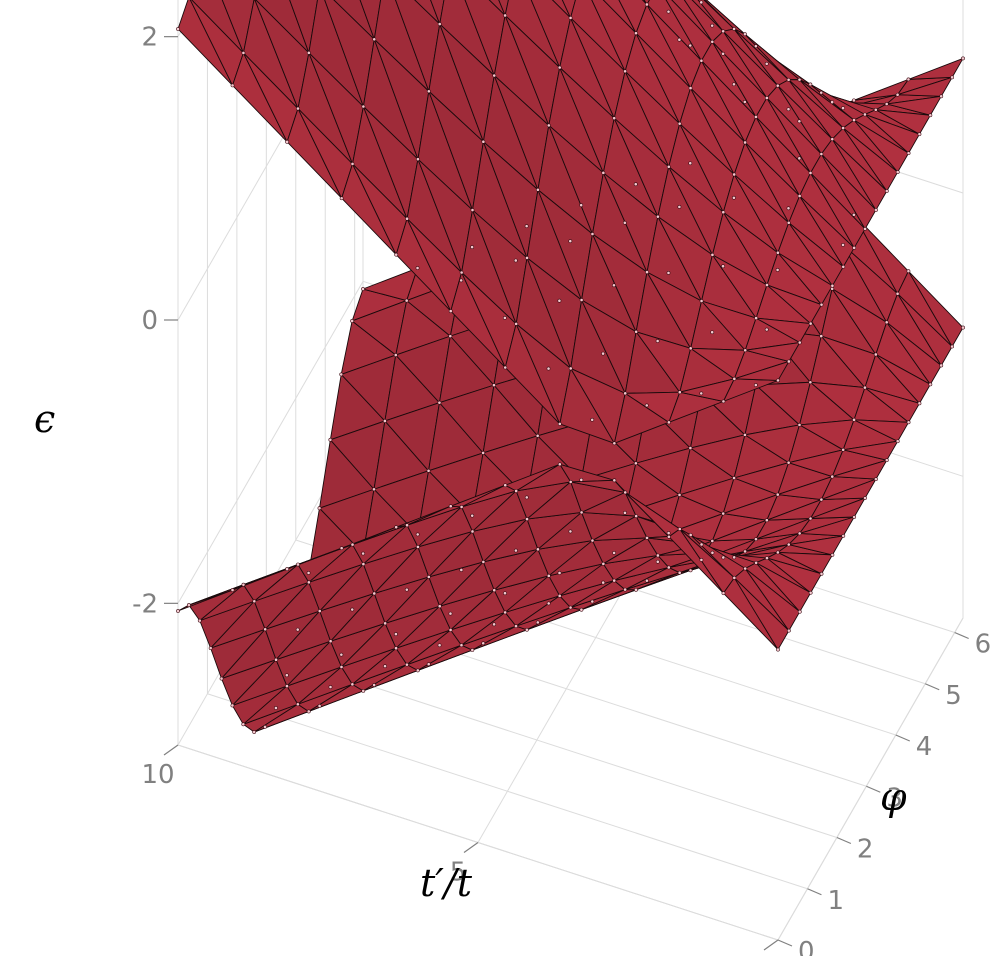  What do you see at coordinates (806, 946) in the screenshot?
I see `y-tick-label: 0` at bounding box center [806, 946].